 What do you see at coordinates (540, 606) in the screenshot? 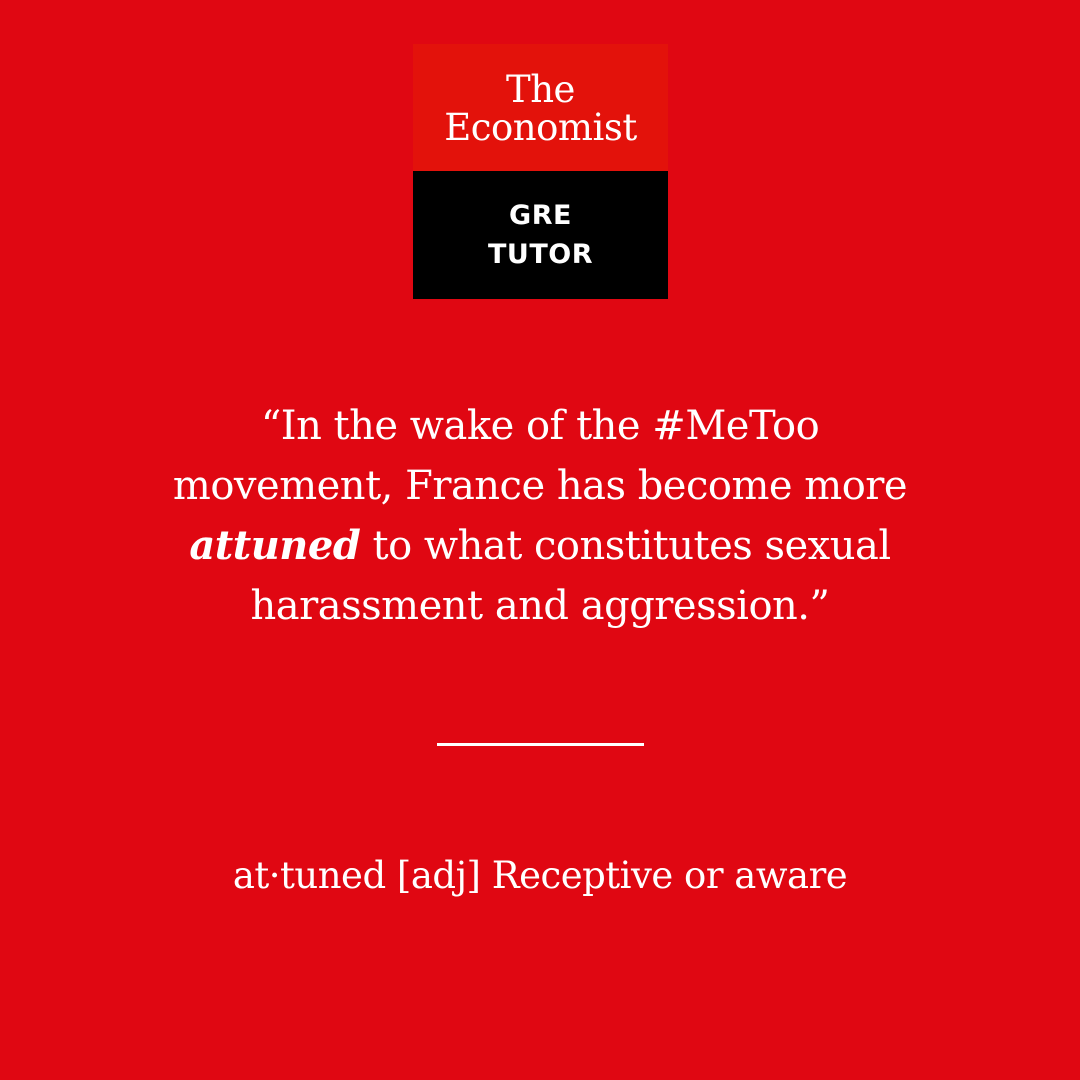
I see `quote-line-4: harassment and aggression.”` at bounding box center [540, 606].